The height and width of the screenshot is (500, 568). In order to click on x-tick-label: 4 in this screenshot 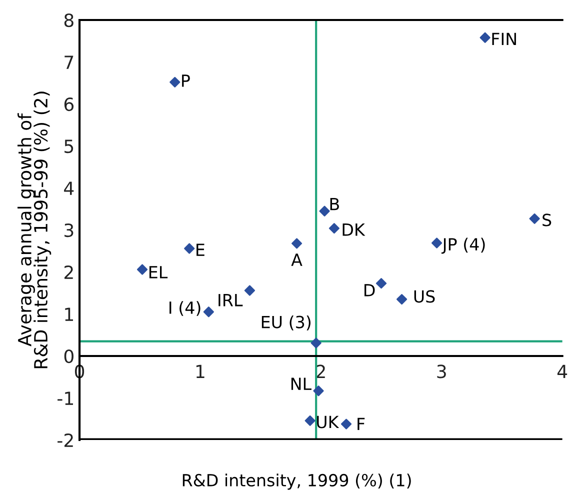, I will do `click(562, 371)`.